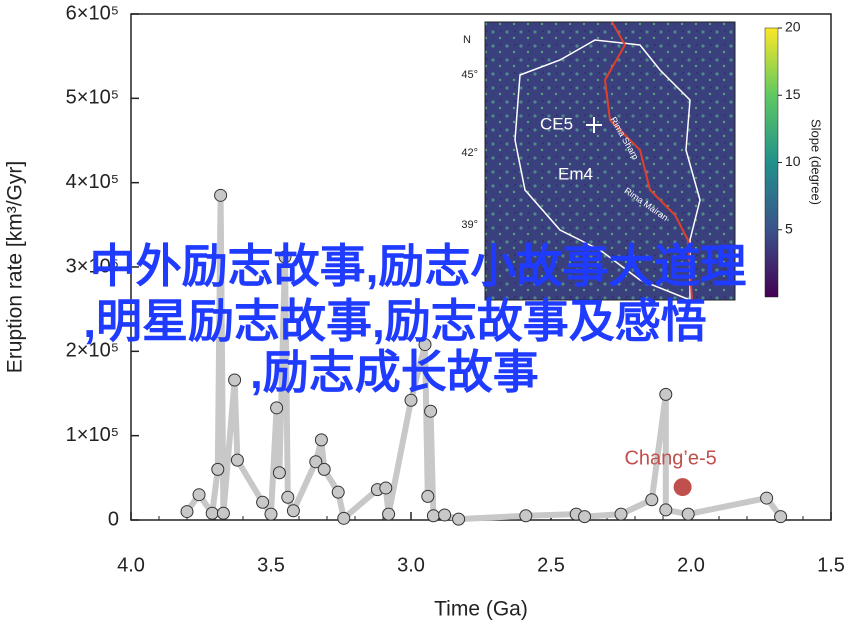  Describe the element at coordinates (92, 98) in the screenshot. I see `y-tick-label: 5×10⁵` at that location.